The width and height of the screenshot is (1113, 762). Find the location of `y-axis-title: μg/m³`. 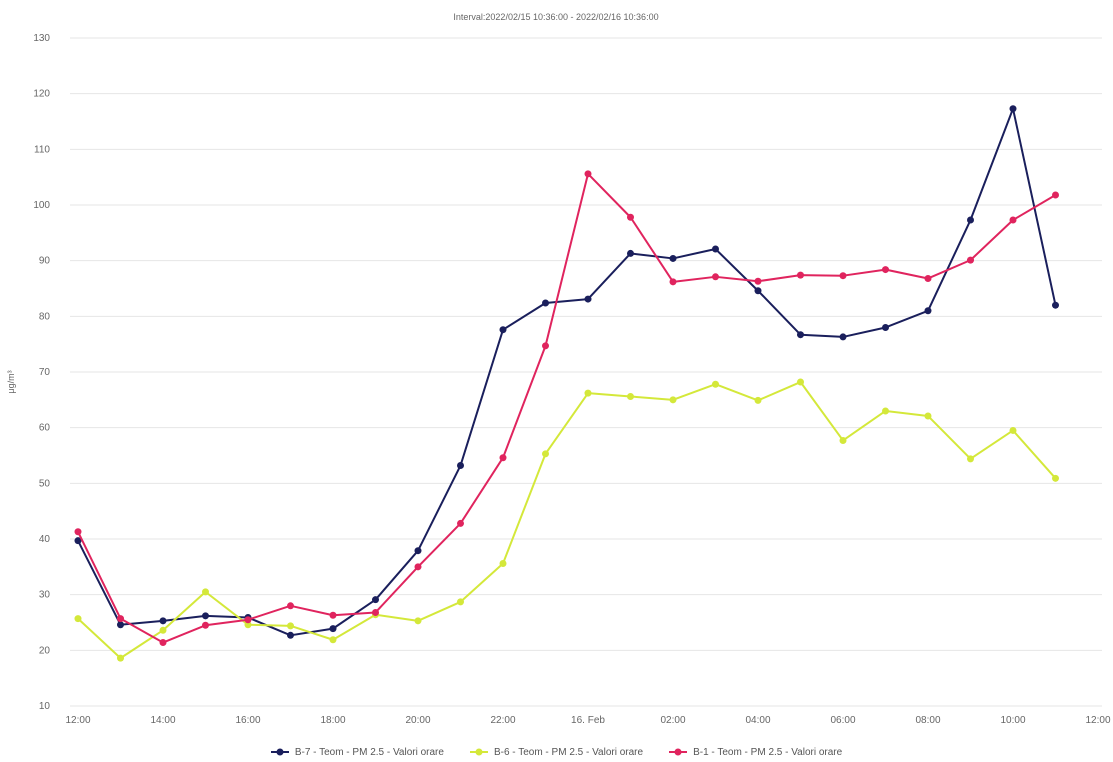

y-axis-title: μg/m³ is located at coordinates (11, 381).